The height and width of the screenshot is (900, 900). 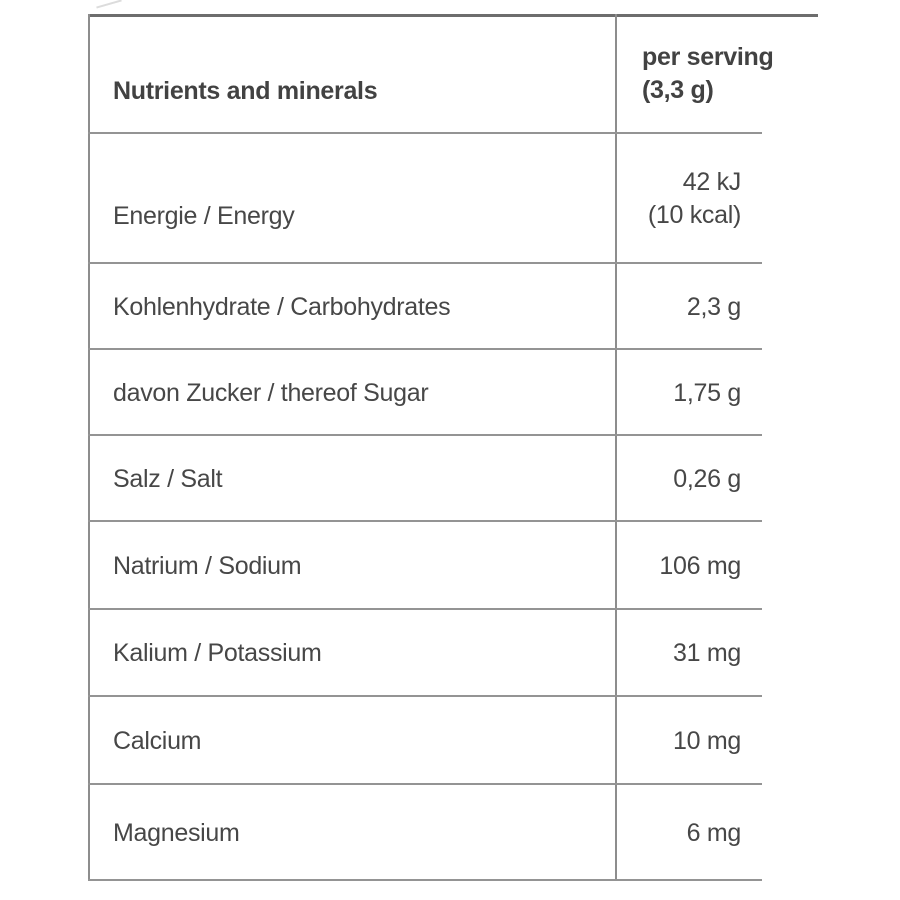 I want to click on nutrient-value-cell: 6 mg, so click(x=716, y=833).